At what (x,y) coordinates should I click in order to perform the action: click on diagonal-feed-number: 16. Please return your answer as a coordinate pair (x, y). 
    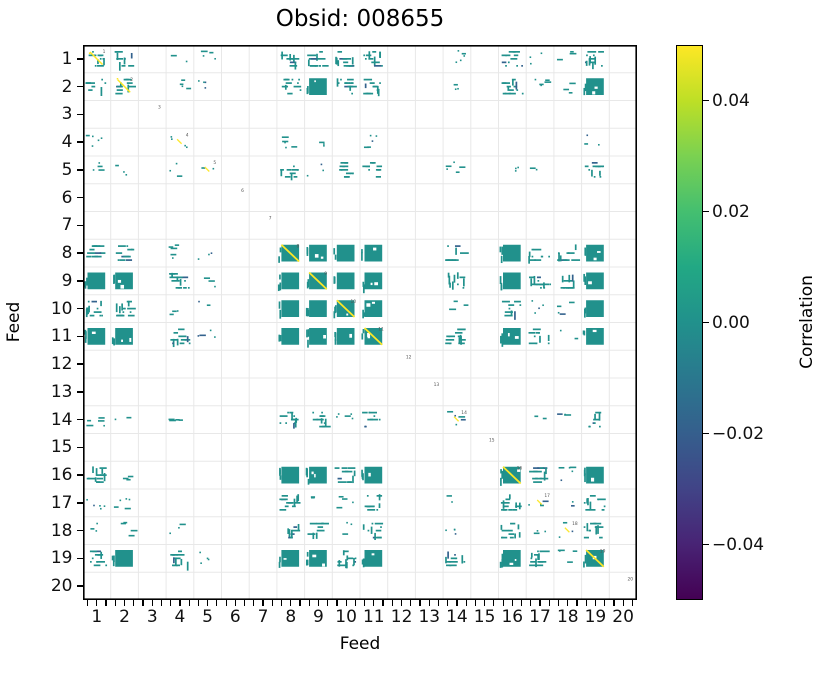
    Looking at the image, I should click on (520, 468).